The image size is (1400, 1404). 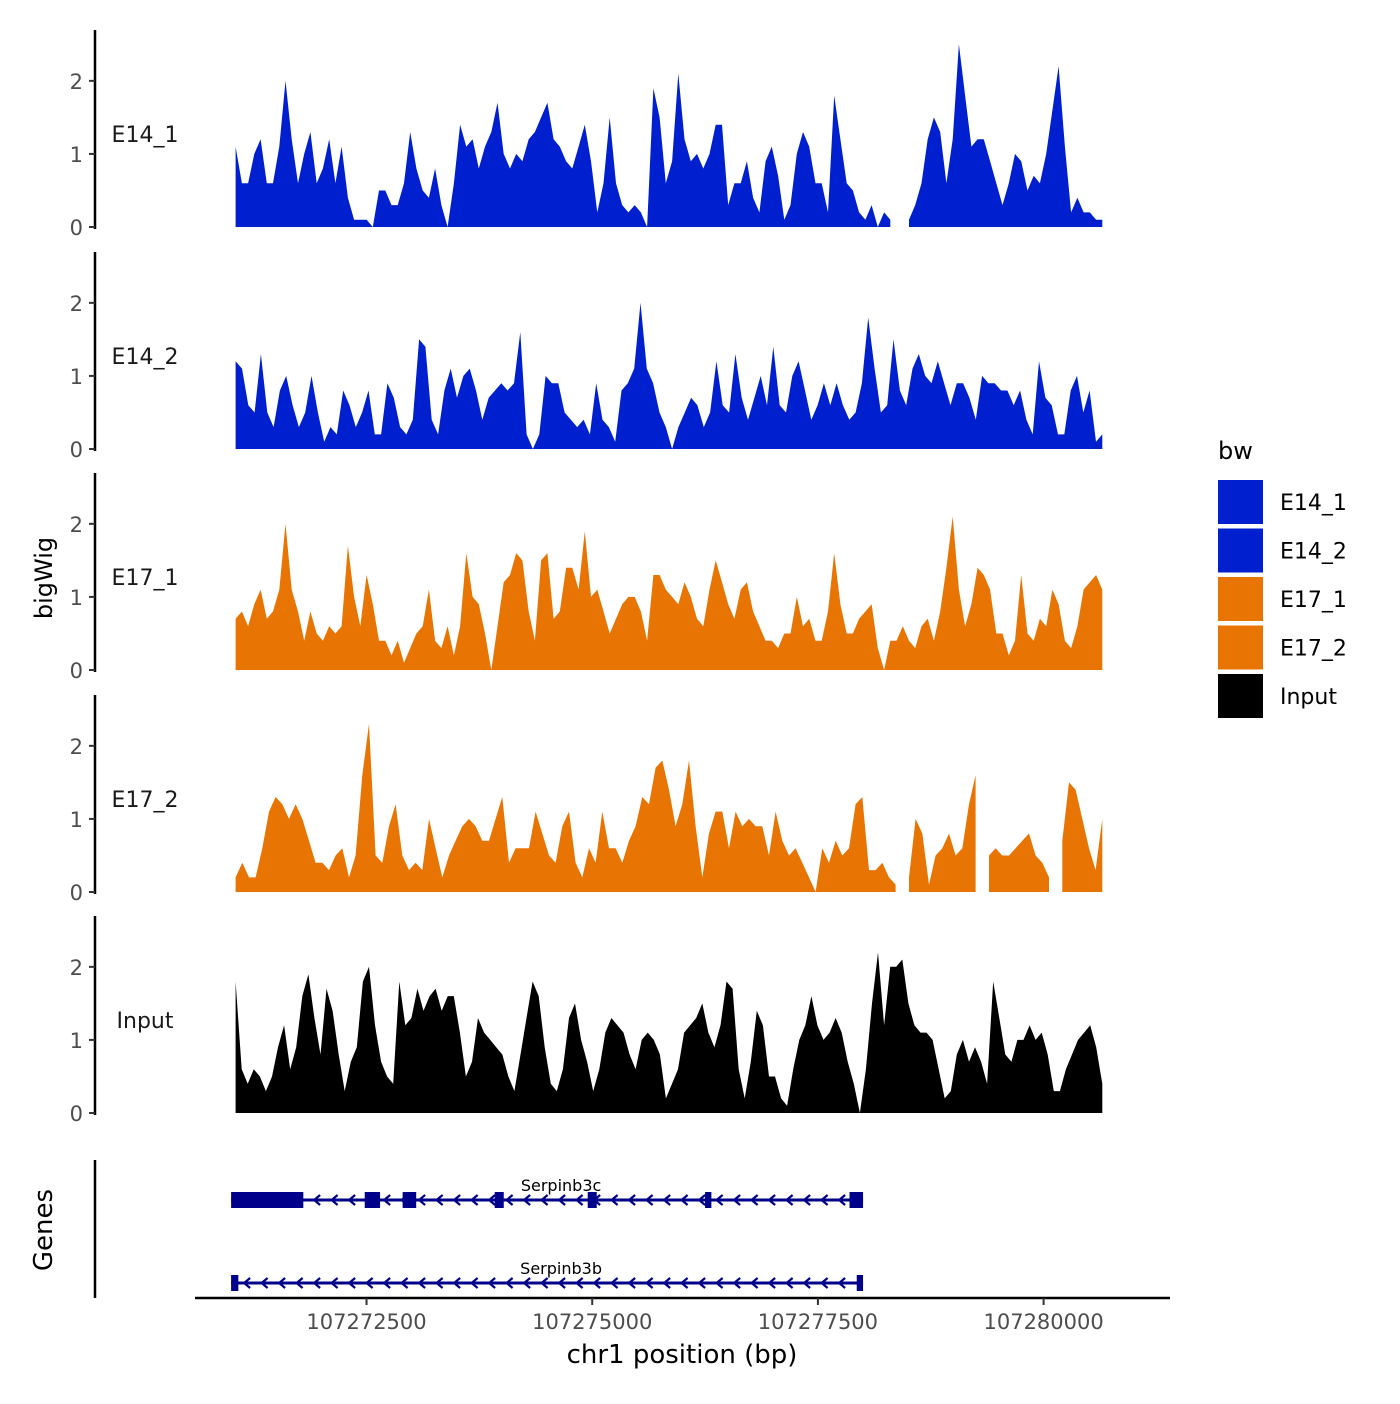 What do you see at coordinates (44, 578) in the screenshot?
I see `y-axis-title: bigWig` at bounding box center [44, 578].